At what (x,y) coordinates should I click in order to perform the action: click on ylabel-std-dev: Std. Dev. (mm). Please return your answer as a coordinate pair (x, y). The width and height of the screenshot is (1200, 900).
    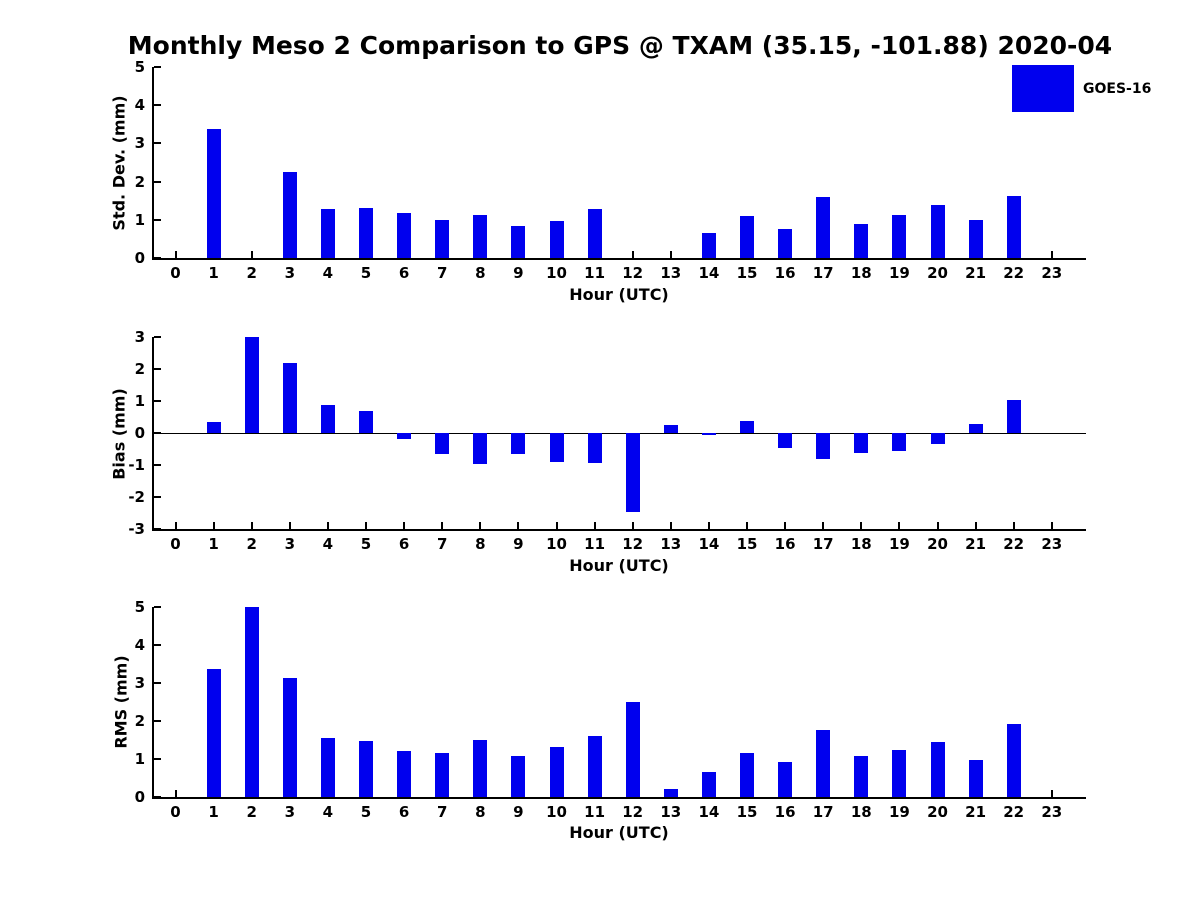
    Looking at the image, I should click on (119, 163).